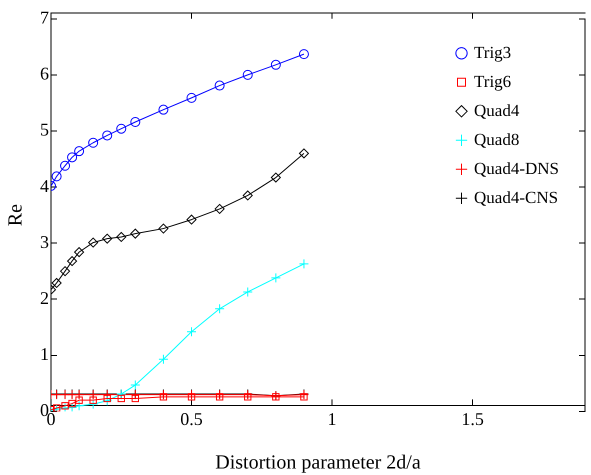 The width and height of the screenshot is (591, 475). Describe the element at coordinates (44, 354) in the screenshot. I see `y-tick-label: 1` at that location.